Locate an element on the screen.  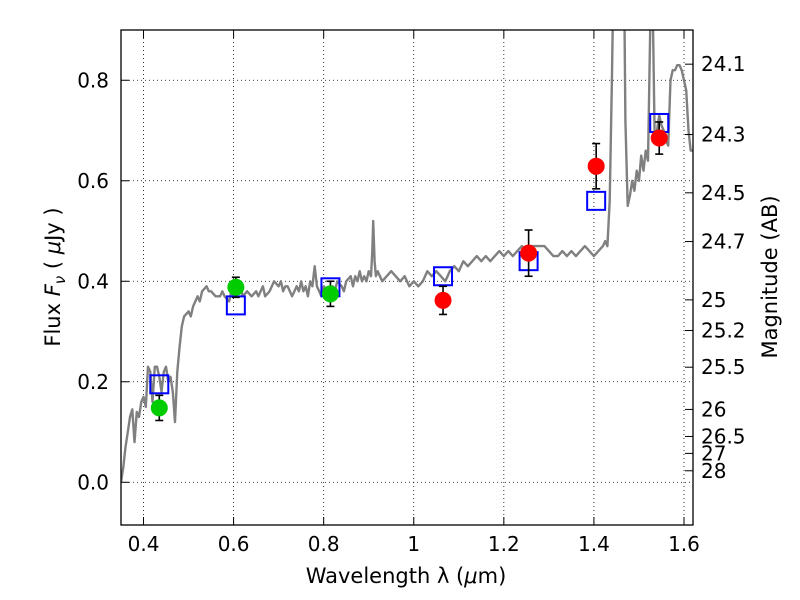
y2-tick-label: 27 is located at coordinates (713, 453).